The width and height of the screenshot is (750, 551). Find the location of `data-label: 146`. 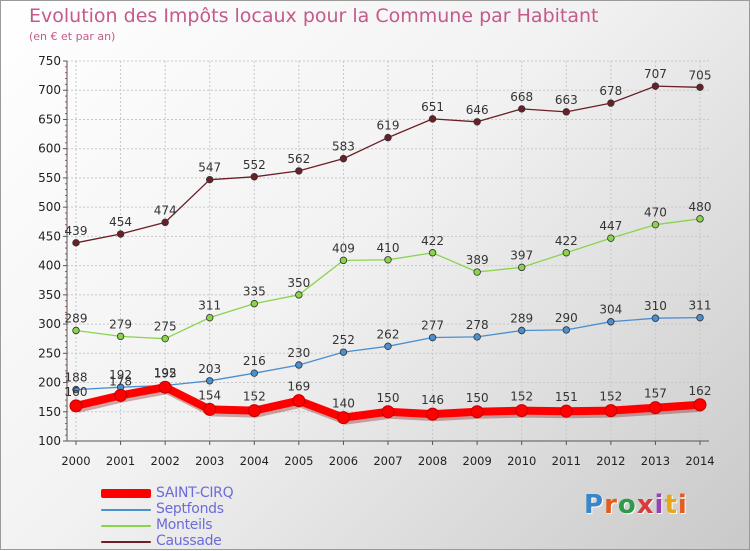

data-label: 146 is located at coordinates (432, 400).